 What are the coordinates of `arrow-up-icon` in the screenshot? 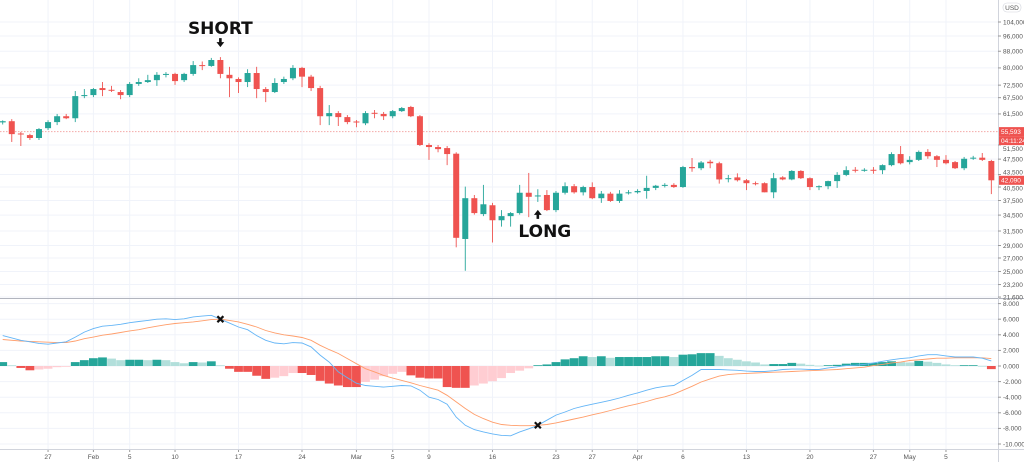 It's located at (537, 214).